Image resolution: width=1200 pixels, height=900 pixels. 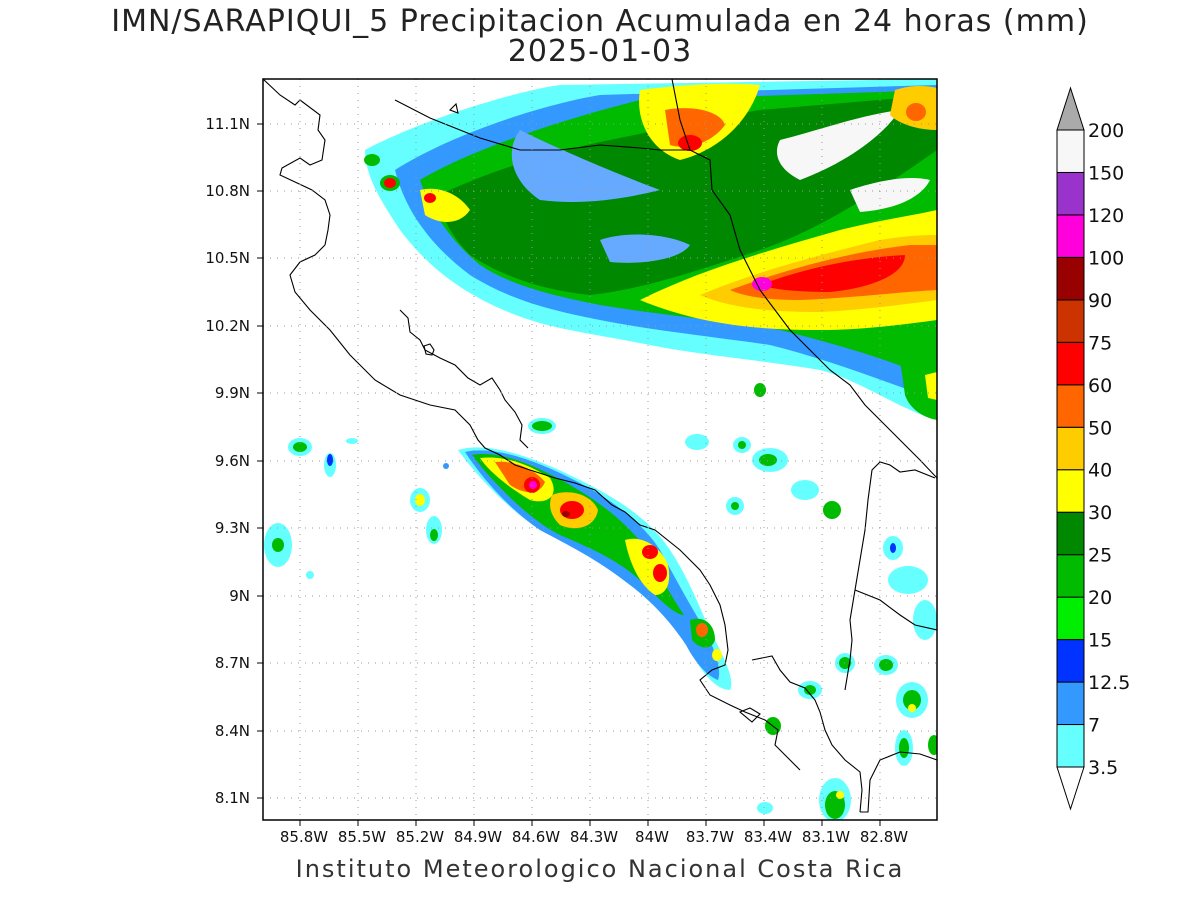 I want to click on colorbar-label: 200, so click(x=1106, y=131).